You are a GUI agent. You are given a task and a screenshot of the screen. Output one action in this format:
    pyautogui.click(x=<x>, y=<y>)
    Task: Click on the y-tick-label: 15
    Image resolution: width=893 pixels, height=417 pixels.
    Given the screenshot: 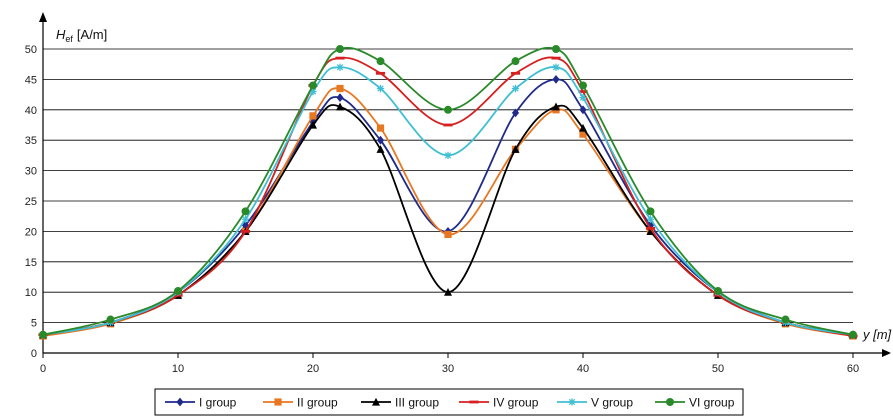 What is the action you would take?
    pyautogui.click(x=31, y=263)
    